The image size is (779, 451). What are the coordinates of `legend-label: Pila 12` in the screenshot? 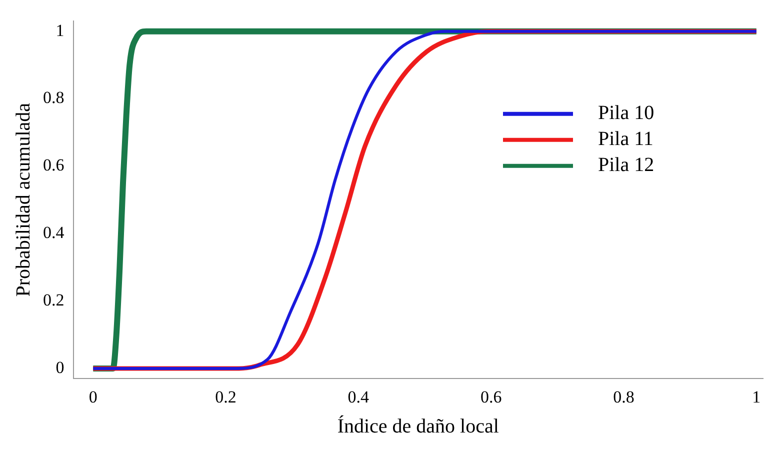 It's located at (626, 165).